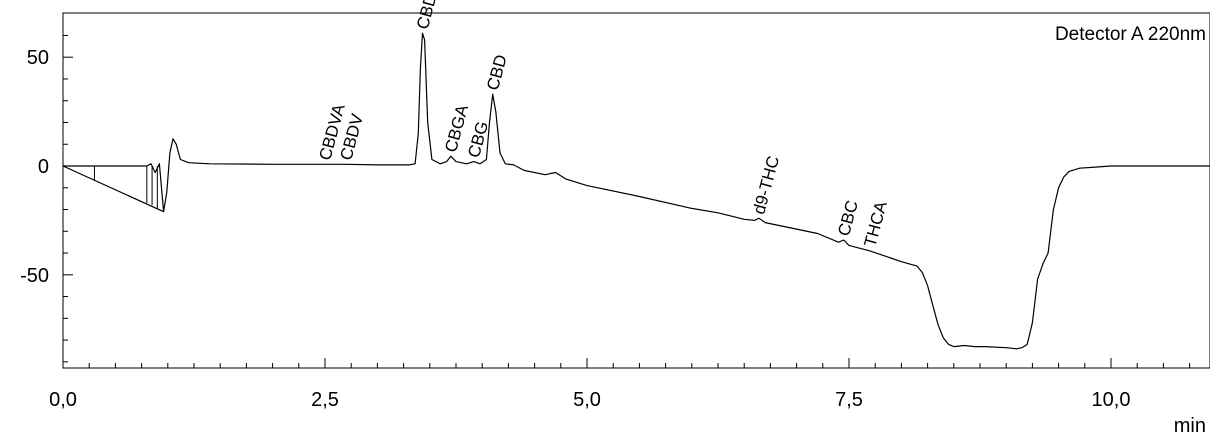 Image resolution: width=1210 pixels, height=437 pixels. I want to click on peak-label: d9-THC, so click(766, 185).